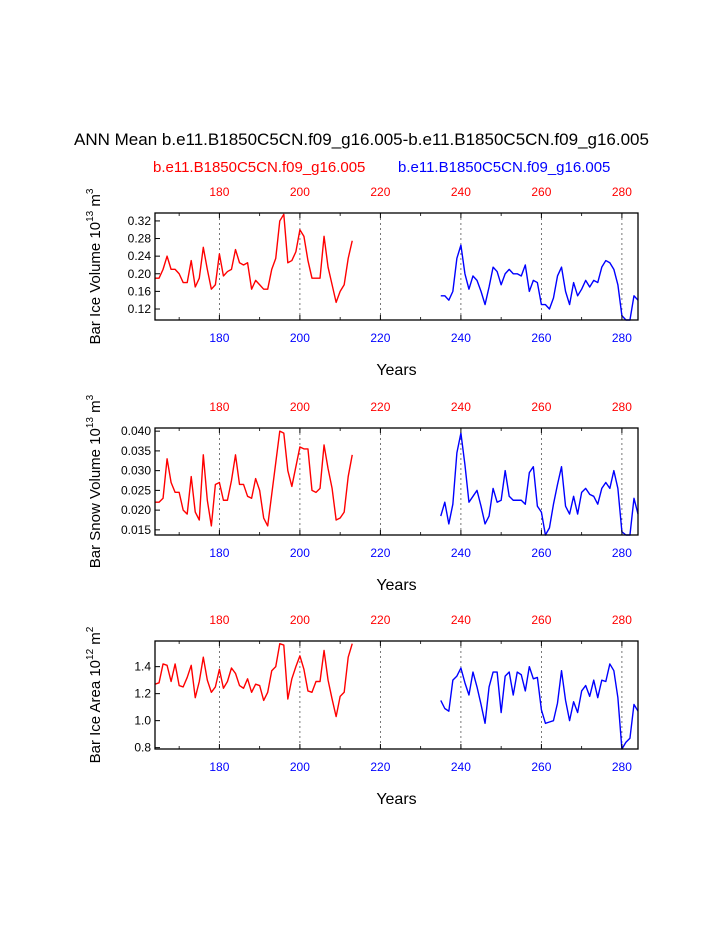 The image size is (723, 935). Describe the element at coordinates (136, 451) in the screenshot. I see `y-tick-label: 0.035` at that location.